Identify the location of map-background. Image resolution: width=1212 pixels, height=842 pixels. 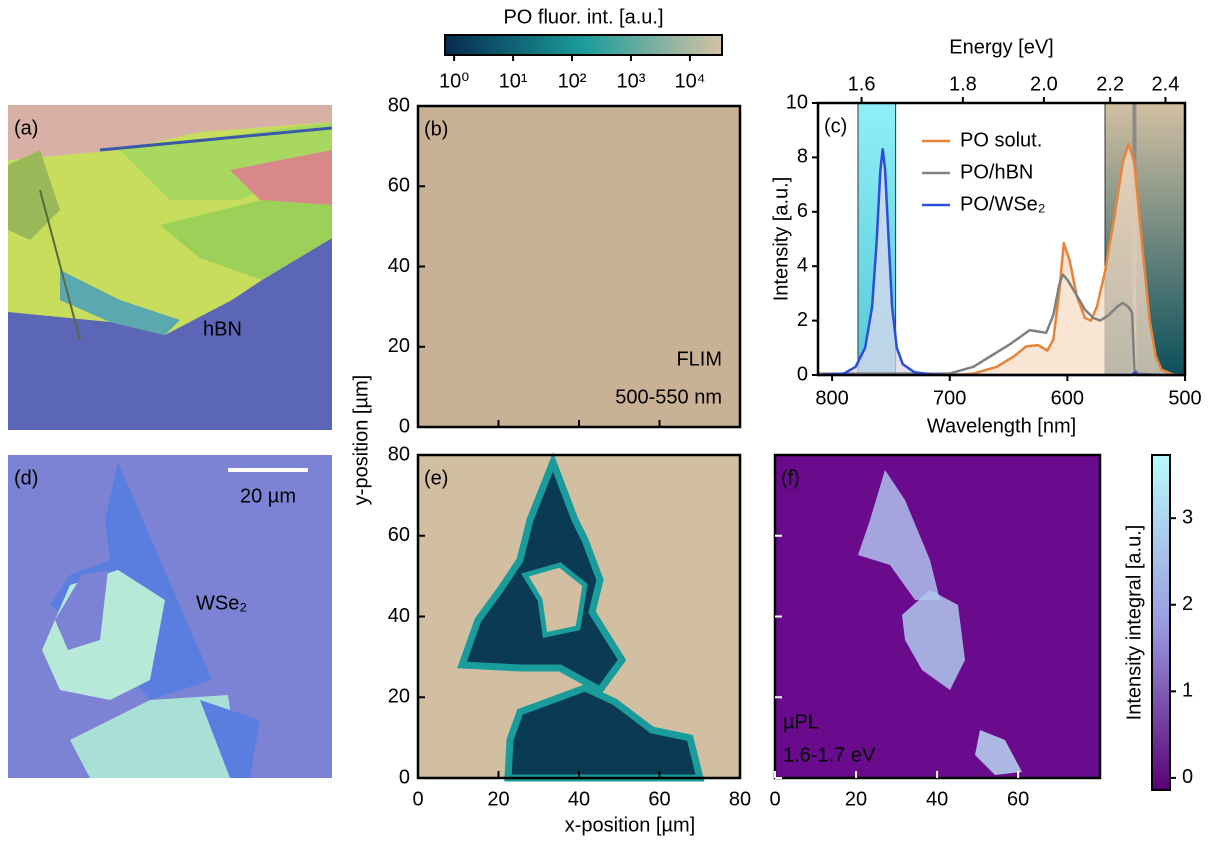
(579, 266).